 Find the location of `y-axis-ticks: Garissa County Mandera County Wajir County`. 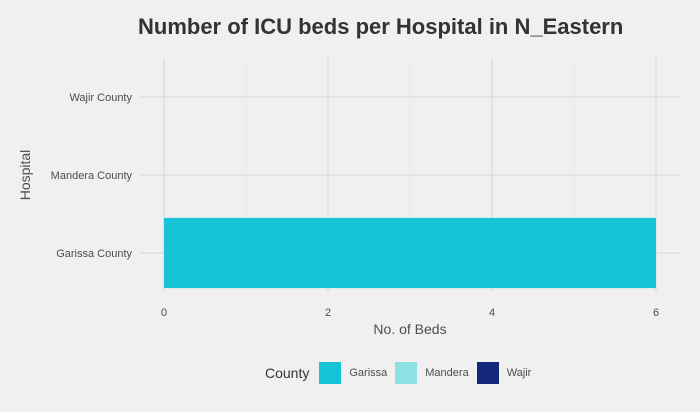

y-axis-ticks: Garissa County Mandera County Wajir County is located at coordinates (92, 176).